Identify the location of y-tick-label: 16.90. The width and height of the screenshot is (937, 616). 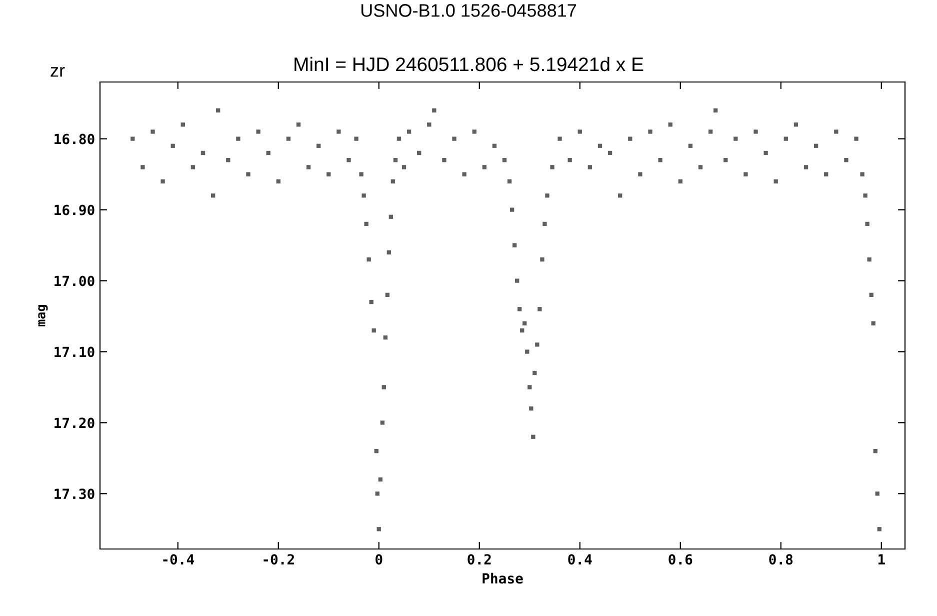
(74, 210).